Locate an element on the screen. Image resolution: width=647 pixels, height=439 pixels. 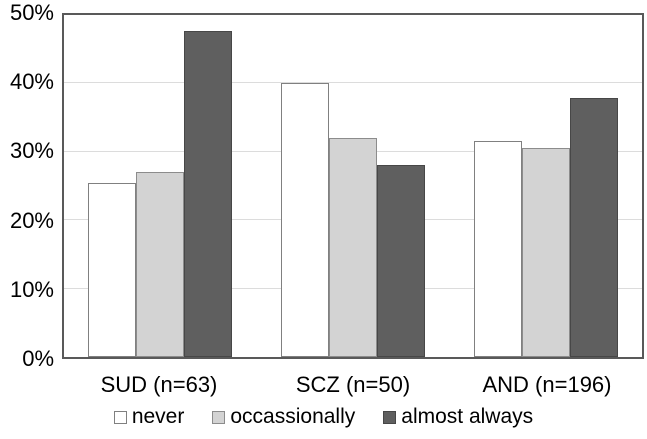
legend-item-never: never is located at coordinates (149, 417).